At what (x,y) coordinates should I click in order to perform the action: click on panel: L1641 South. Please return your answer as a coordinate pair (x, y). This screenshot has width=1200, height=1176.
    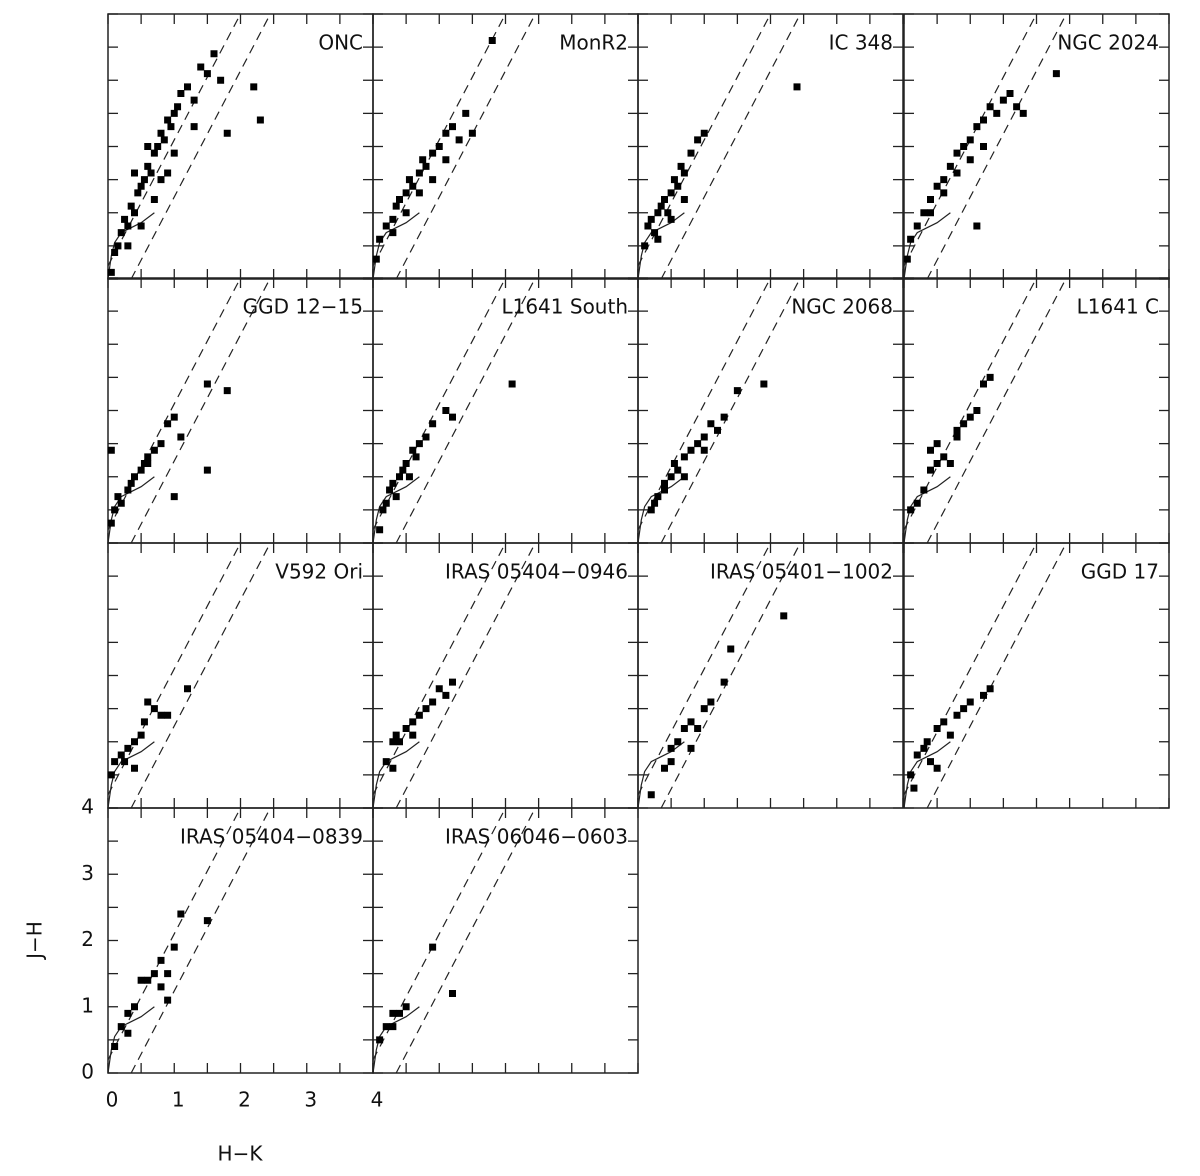
    Looking at the image, I should click on (505, 410).